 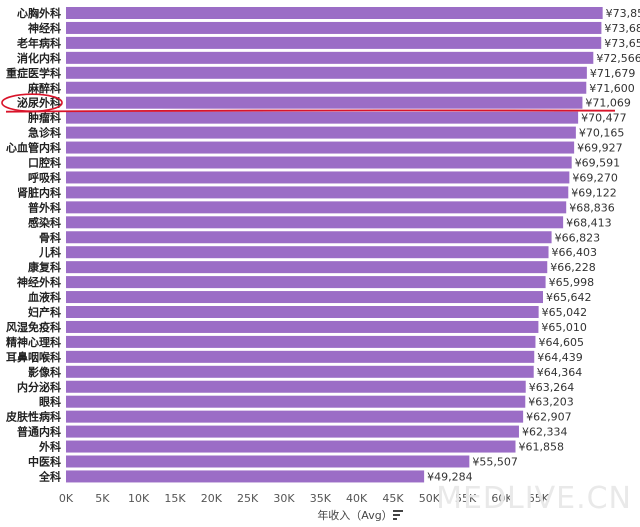 I want to click on category-label: 急诊科, so click(x=44, y=133).